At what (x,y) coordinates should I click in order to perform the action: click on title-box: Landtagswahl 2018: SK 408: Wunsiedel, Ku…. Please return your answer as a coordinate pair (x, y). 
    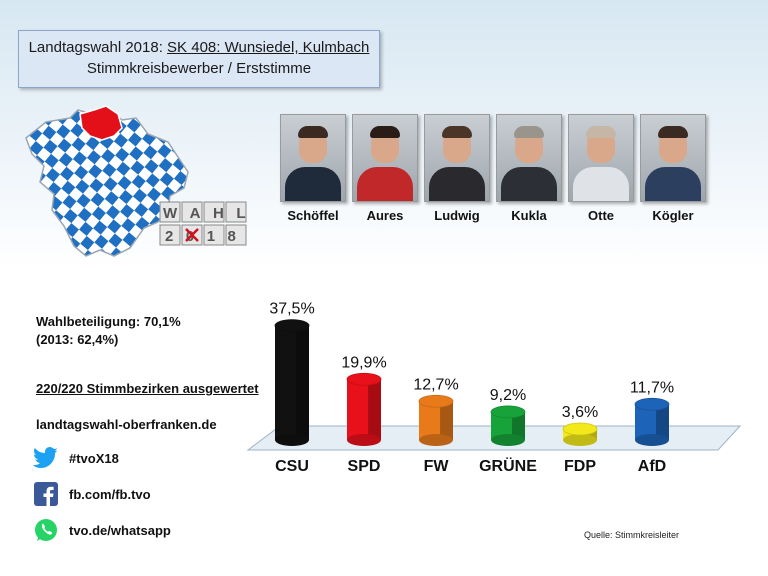
    Looking at the image, I should click on (199, 59).